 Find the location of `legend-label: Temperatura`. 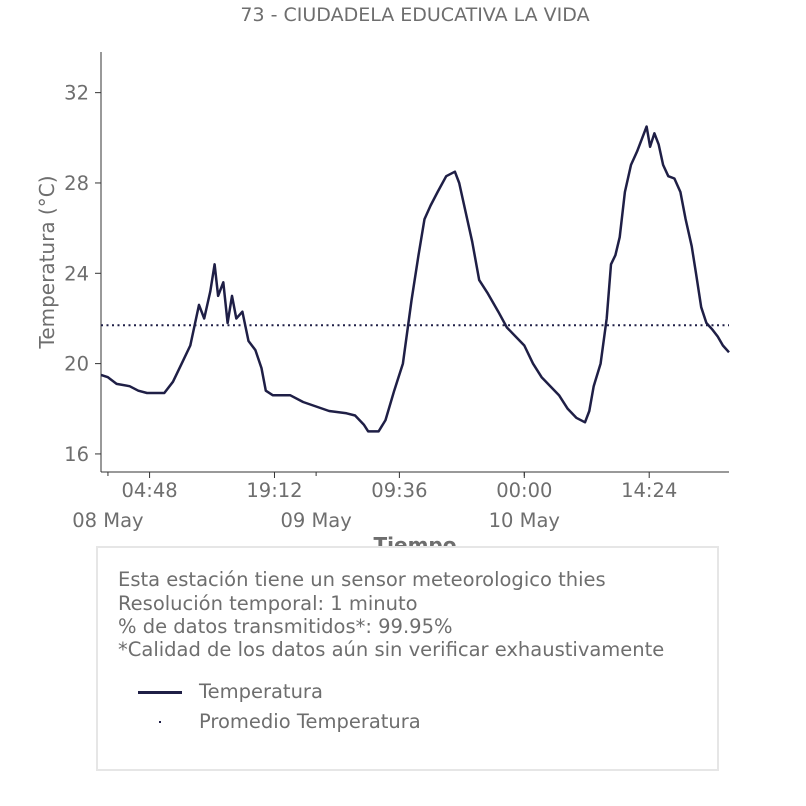

legend-label: Temperatura is located at coordinates (261, 691).